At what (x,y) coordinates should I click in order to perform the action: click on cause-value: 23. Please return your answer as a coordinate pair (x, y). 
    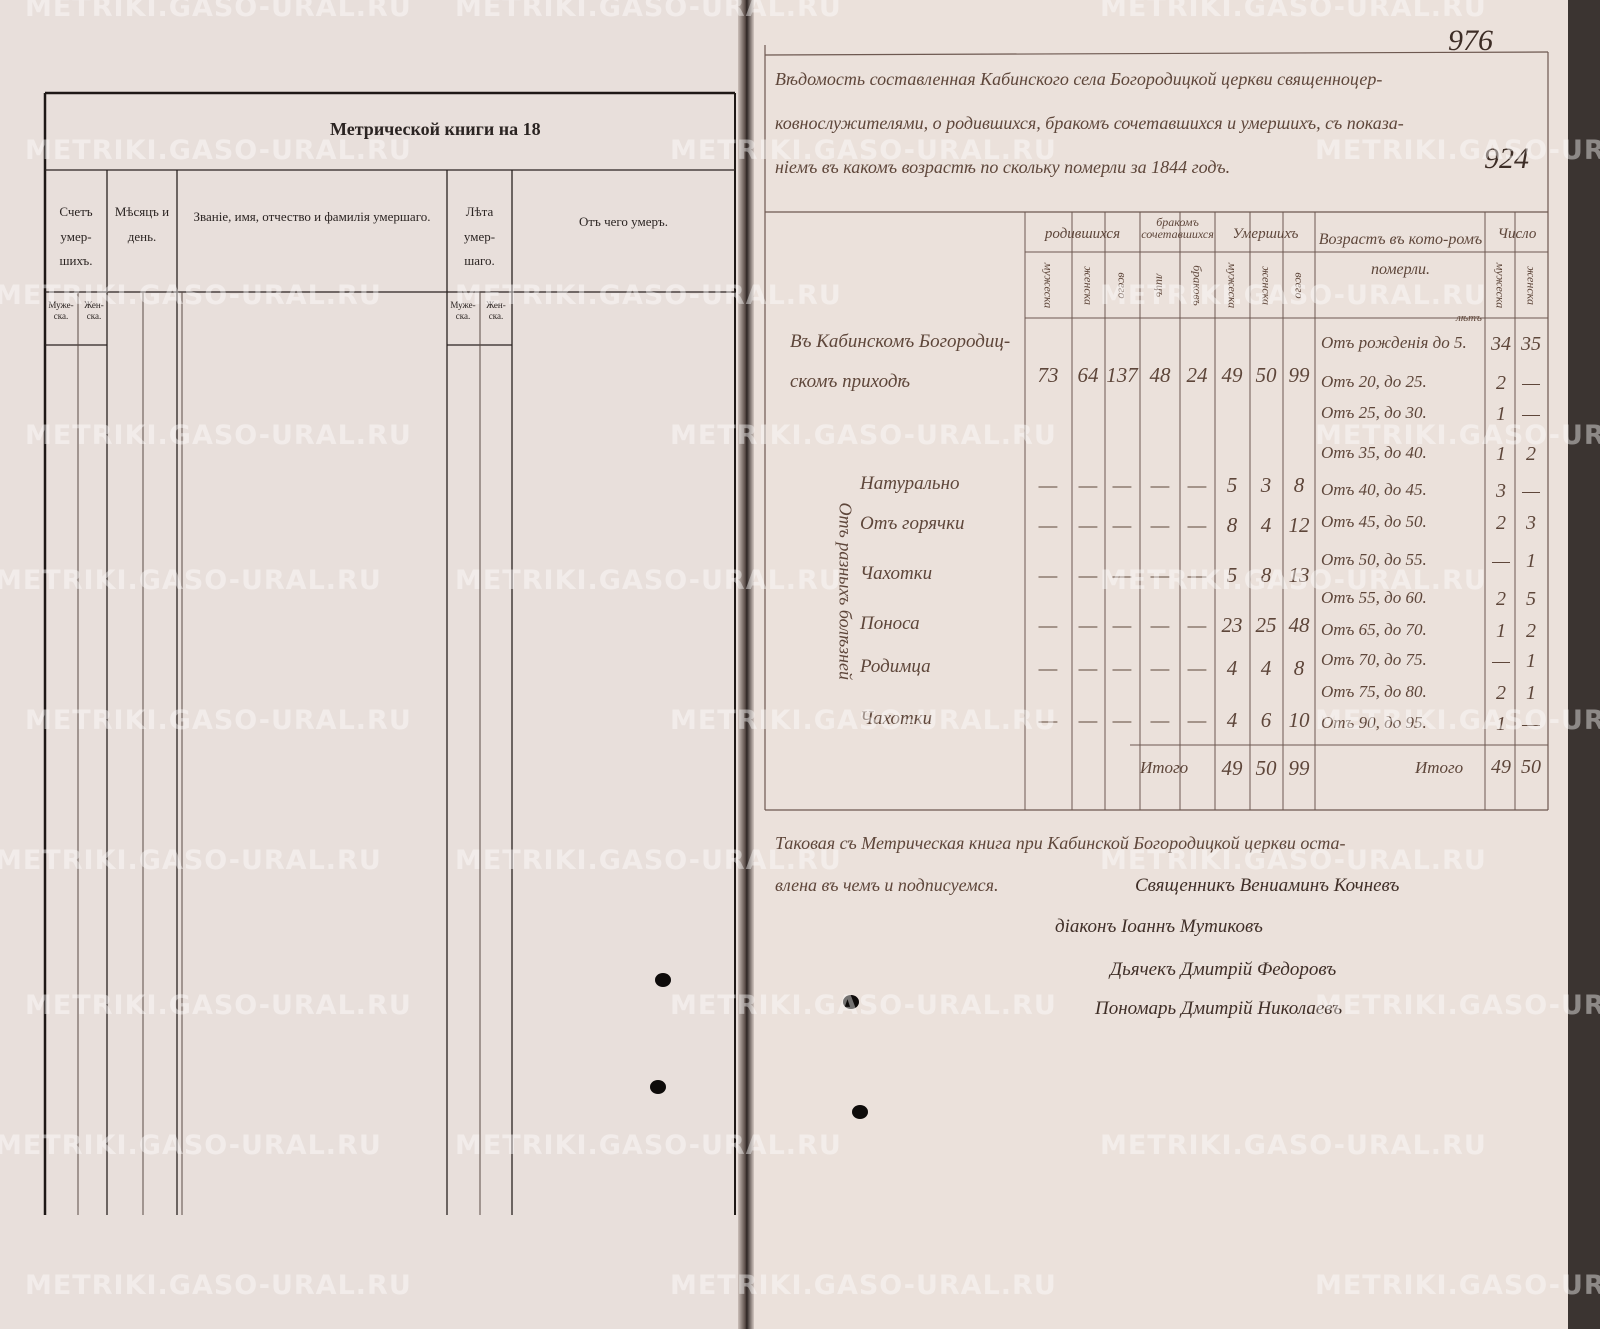
    Looking at the image, I should click on (1232, 625).